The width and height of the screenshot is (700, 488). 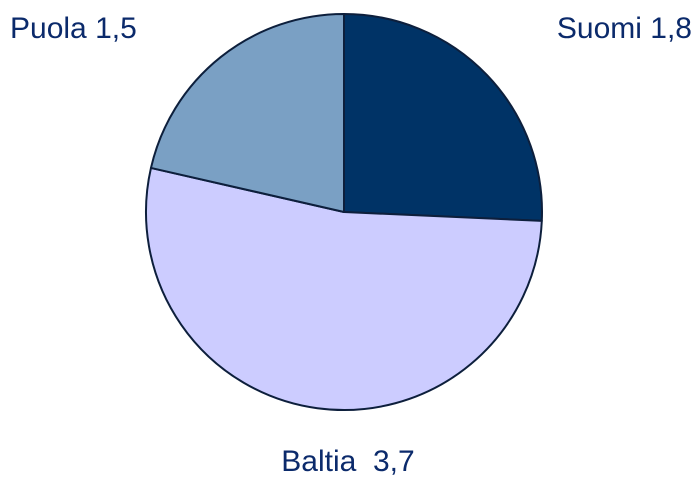 I want to click on slice-value: 3,7, so click(x=394, y=461).